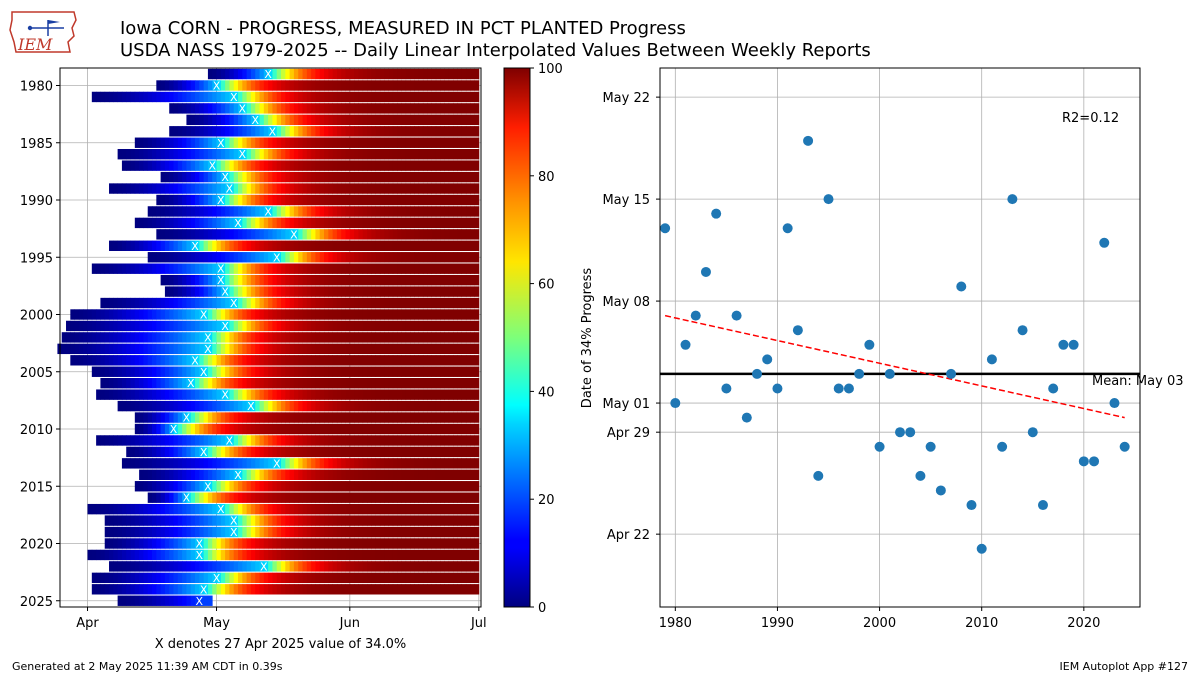  What do you see at coordinates (626, 200) in the screenshot?
I see `scatter-y-tick-label: May 15` at bounding box center [626, 200].